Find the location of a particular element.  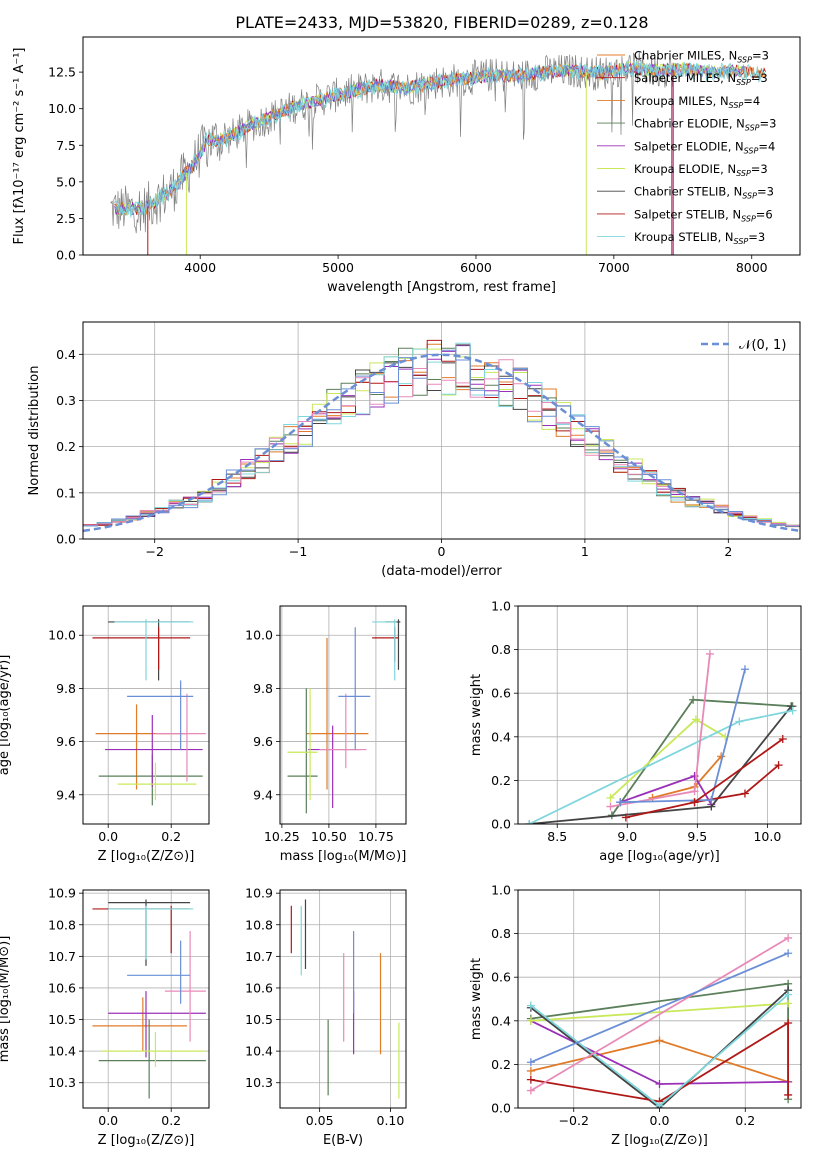

plot-area-mass_weight_vs_Z is located at coordinates (659, 1020).